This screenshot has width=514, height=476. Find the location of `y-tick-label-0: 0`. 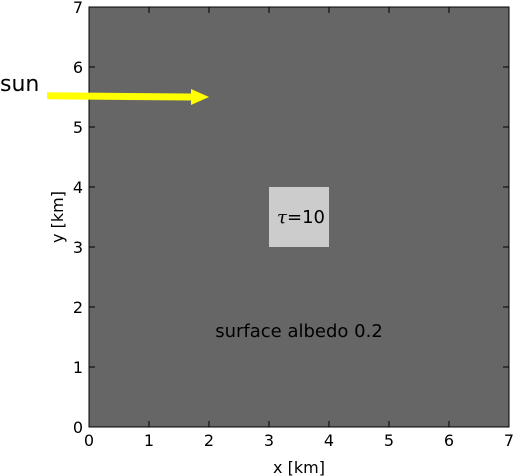

y-tick-label-0: 0 is located at coordinates (78, 427).